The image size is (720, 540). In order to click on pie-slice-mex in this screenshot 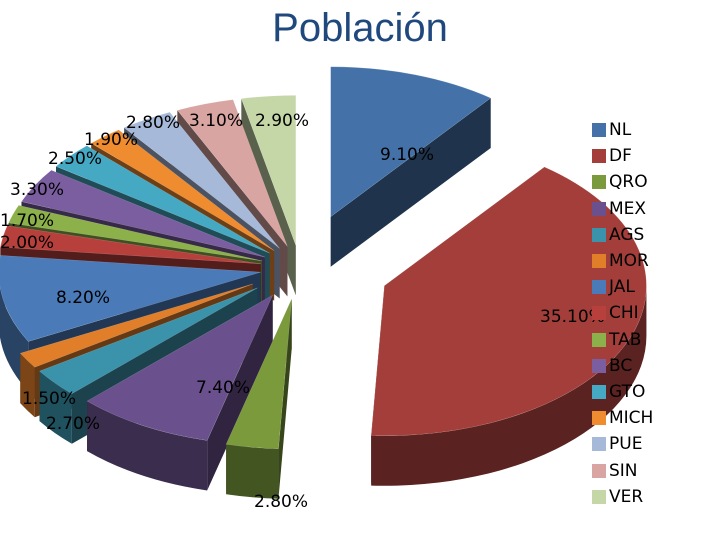, I will do `click(180, 367)`.